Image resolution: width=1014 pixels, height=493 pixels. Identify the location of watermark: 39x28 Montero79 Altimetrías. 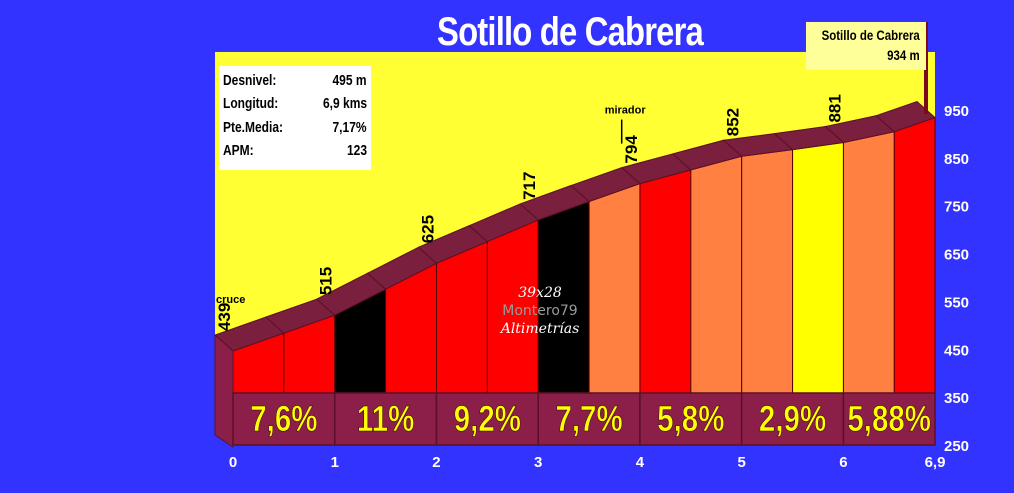
(540, 311).